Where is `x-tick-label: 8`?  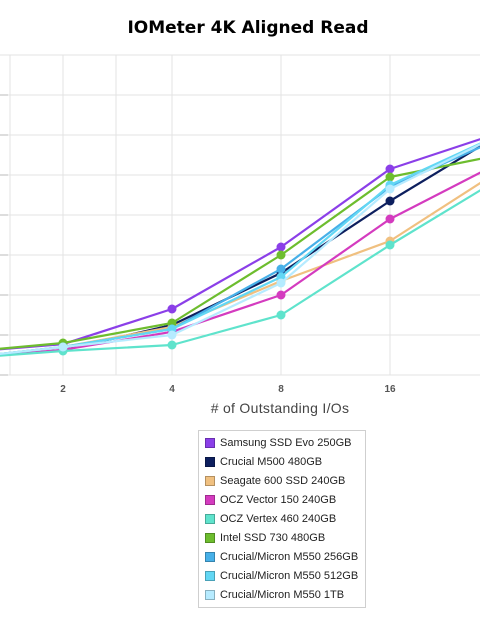 x-tick-label: 8 is located at coordinates (281, 389).